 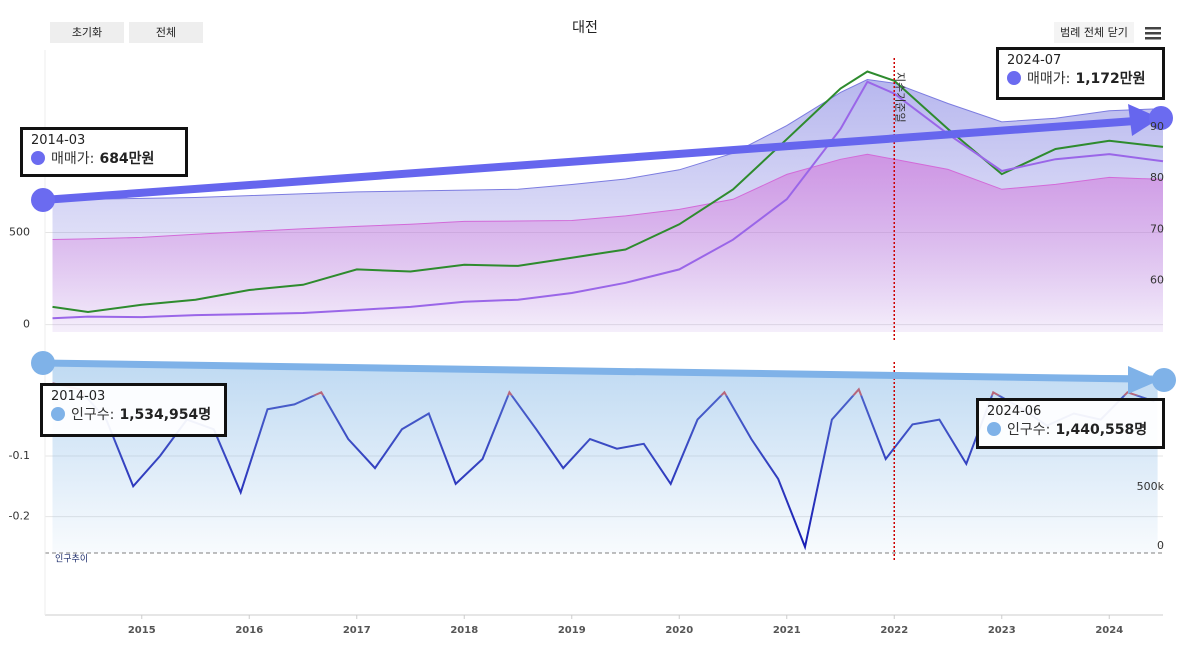 What do you see at coordinates (19, 231) in the screenshot?
I see `y-tick-label: 500` at bounding box center [19, 231].